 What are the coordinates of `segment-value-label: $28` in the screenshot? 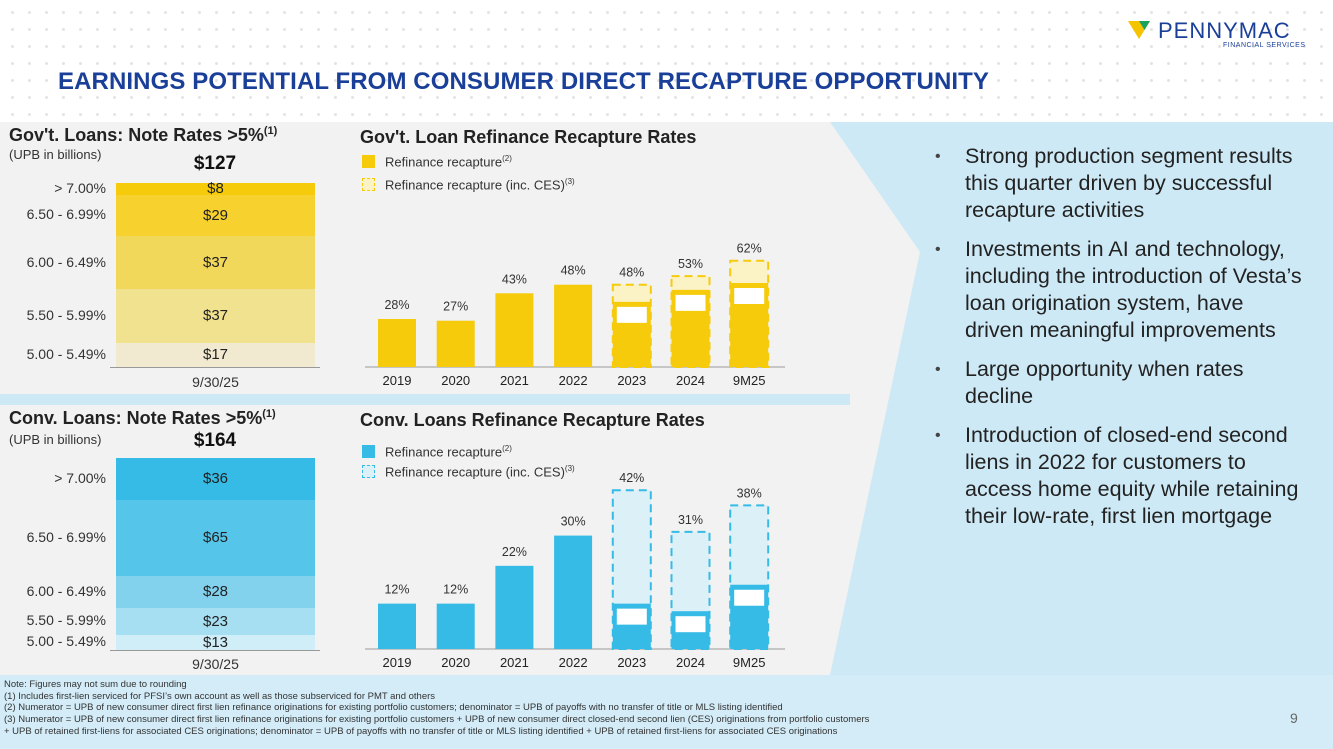 It's located at (215, 592).